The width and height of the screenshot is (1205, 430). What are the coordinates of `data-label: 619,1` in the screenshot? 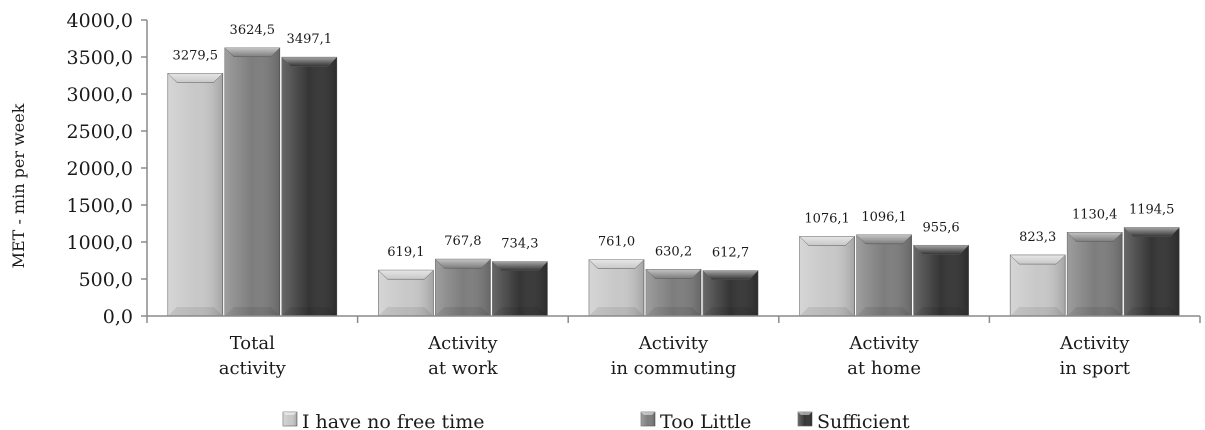 It's located at (405, 252).